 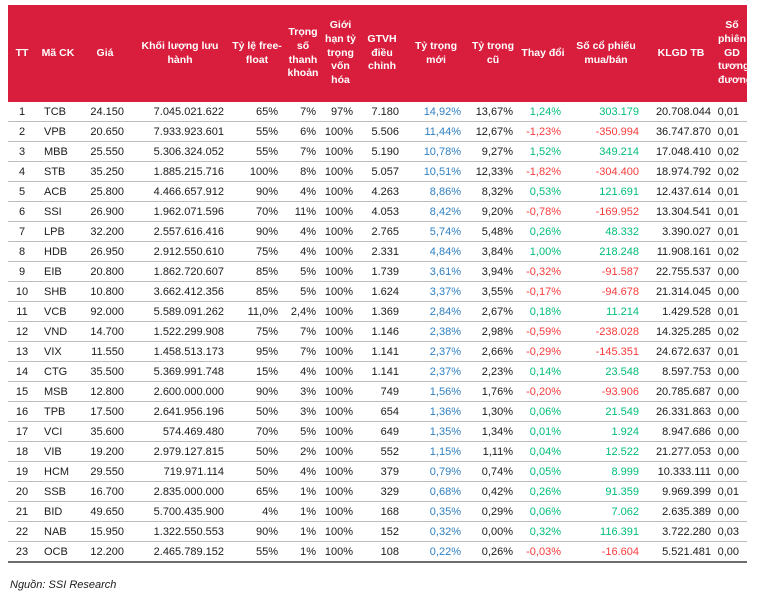 What do you see at coordinates (382, 491) in the screenshot?
I see `cell-gtvh-dieu-chinh: 329` at bounding box center [382, 491].